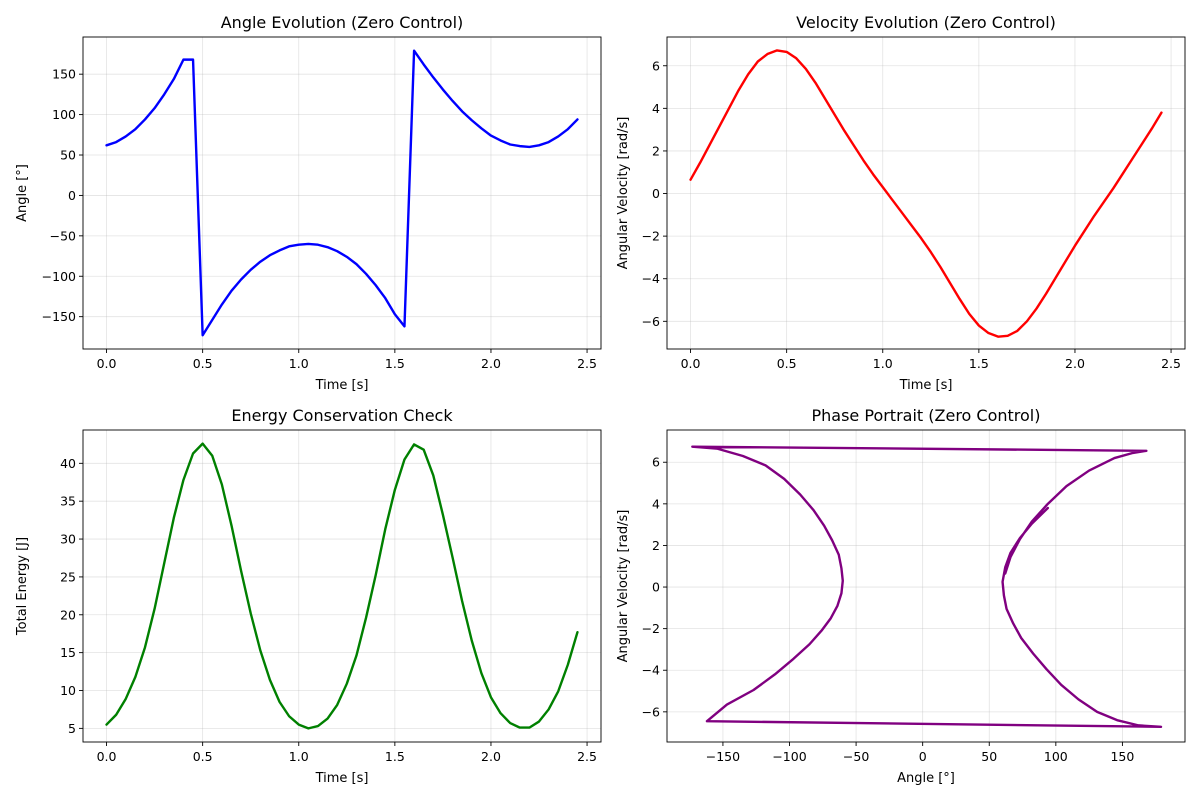 The width and height of the screenshot is (1200, 800). What do you see at coordinates (63, 235) in the screenshot?
I see `y-tick-label: −50` at bounding box center [63, 235].